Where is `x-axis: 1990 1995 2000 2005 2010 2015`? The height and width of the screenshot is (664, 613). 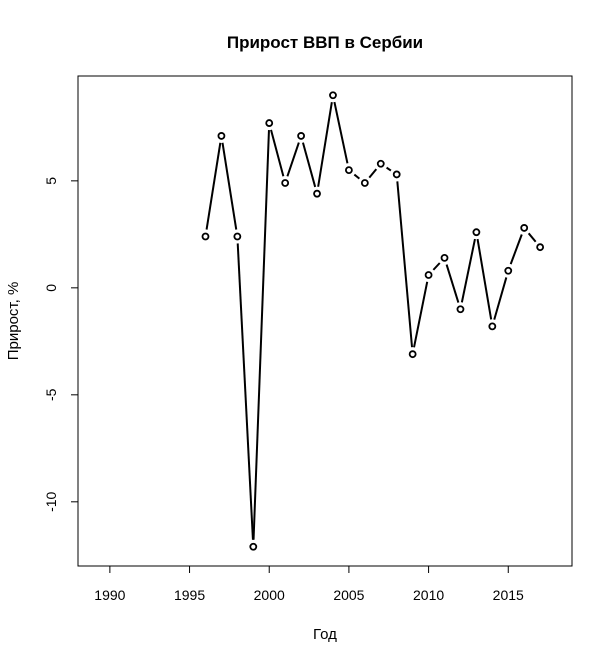
x-axis: 1990 1995 2000 2005 2010 2015 is located at coordinates (309, 584).